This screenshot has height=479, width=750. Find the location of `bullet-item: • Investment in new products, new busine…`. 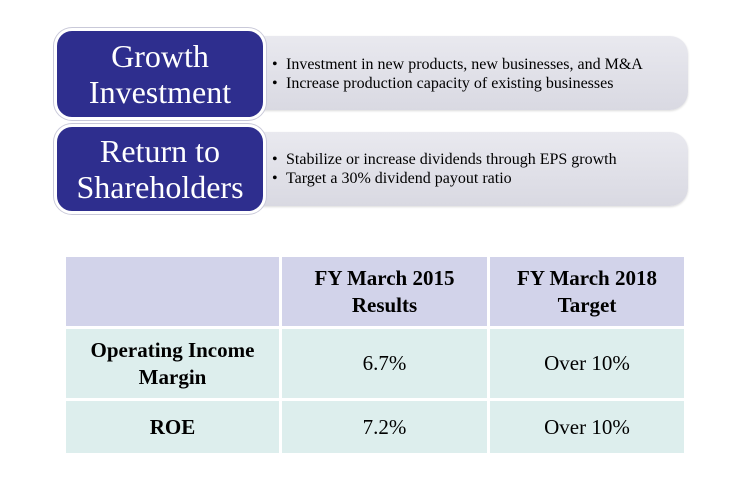

bullet-item: • Investment in new products, new busine… is located at coordinates (475, 64).